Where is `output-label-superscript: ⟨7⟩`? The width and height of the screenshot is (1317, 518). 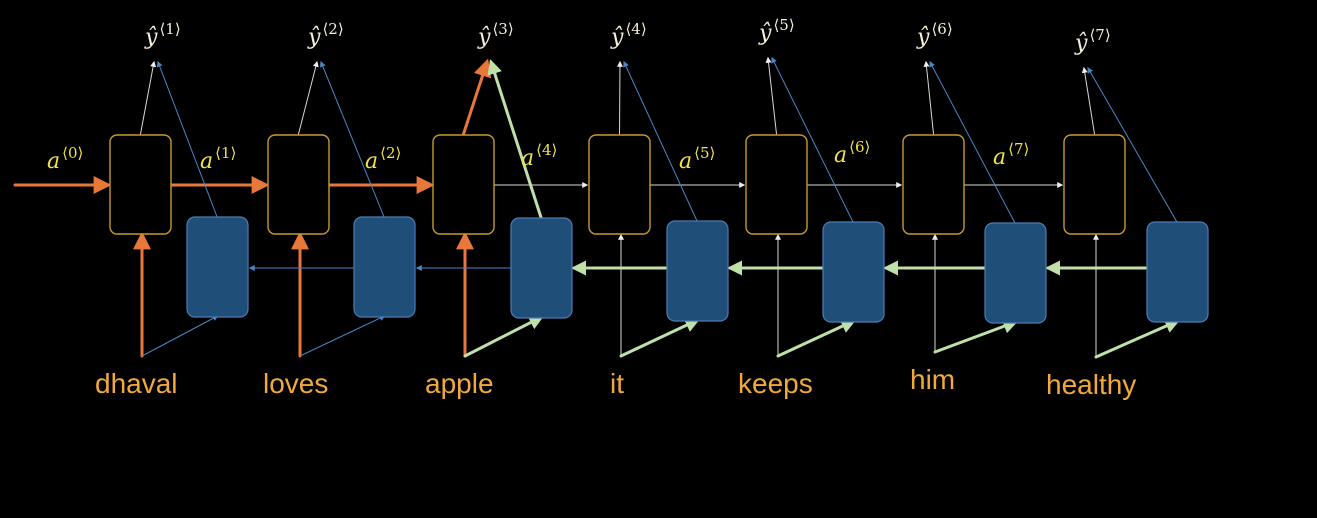 output-label-superscript: ⟨7⟩ is located at coordinates (1099, 35).